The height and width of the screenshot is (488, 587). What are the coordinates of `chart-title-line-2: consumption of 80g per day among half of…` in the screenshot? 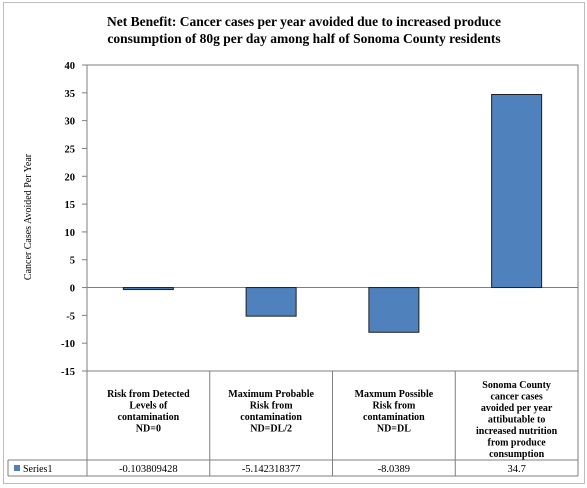 It's located at (303, 38).